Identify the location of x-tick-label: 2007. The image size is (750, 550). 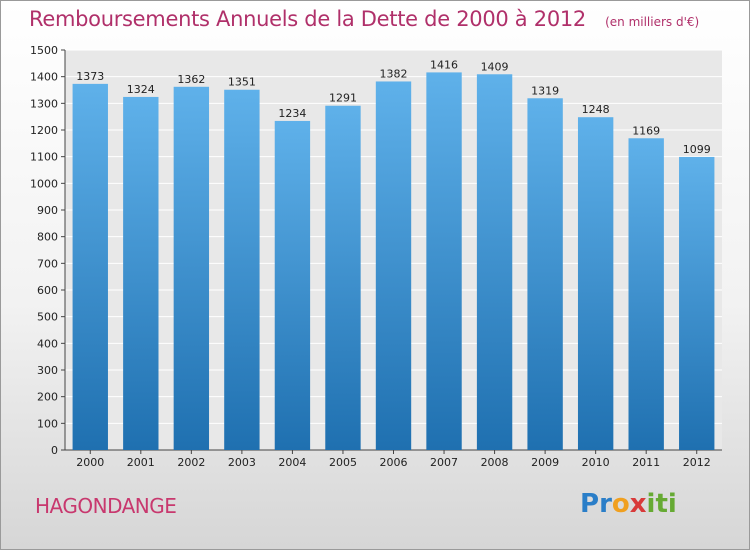
(444, 462).